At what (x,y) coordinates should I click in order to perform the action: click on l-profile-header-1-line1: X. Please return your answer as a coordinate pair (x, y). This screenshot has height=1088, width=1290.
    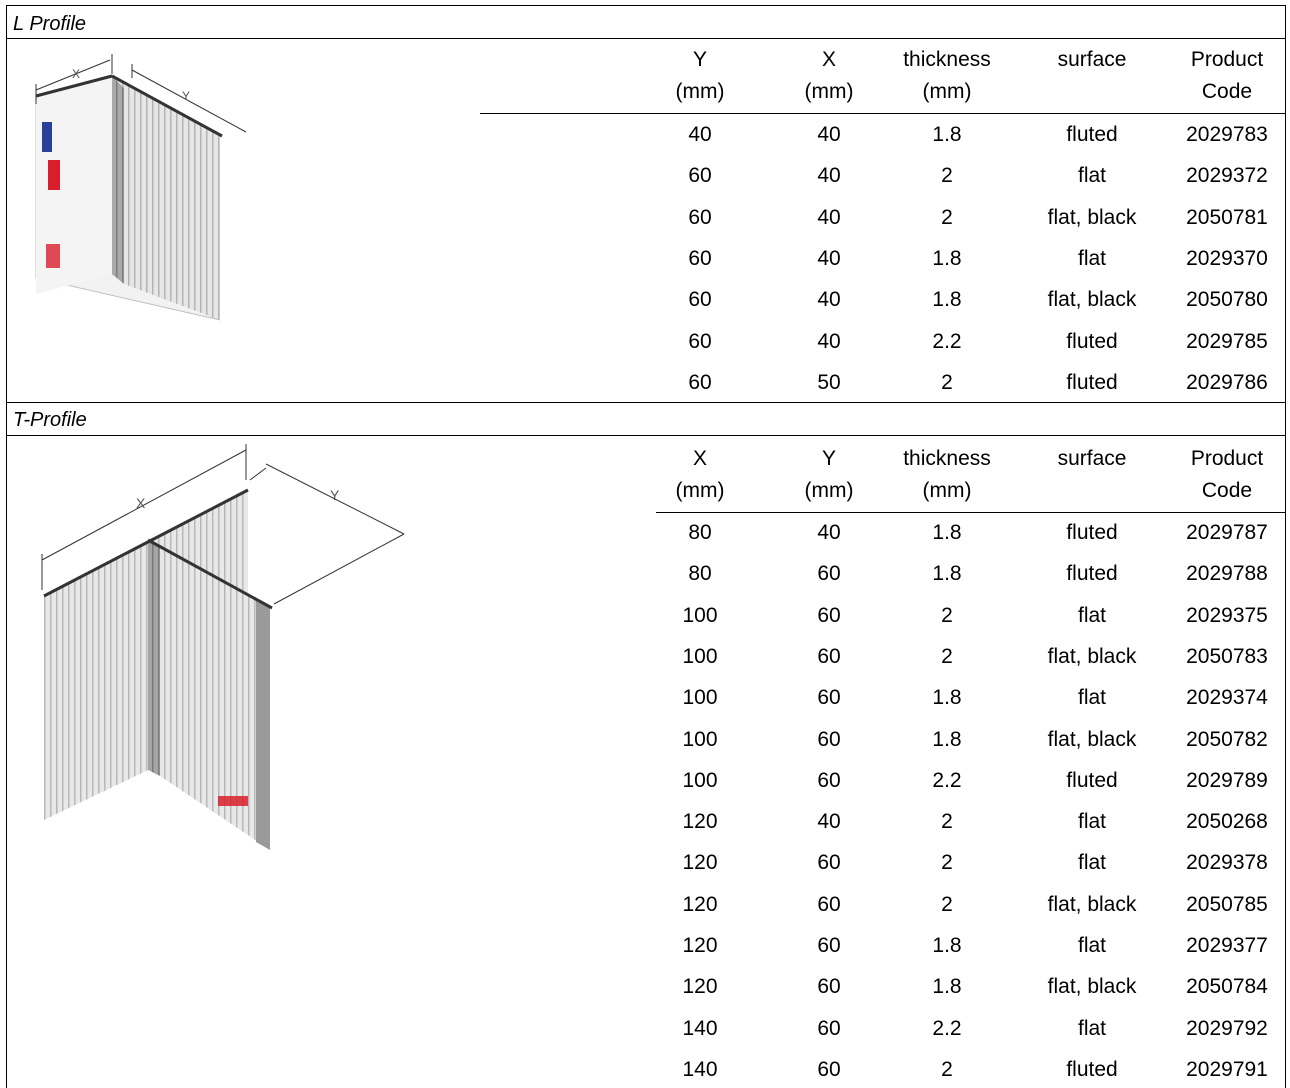
    Looking at the image, I should click on (828, 59).